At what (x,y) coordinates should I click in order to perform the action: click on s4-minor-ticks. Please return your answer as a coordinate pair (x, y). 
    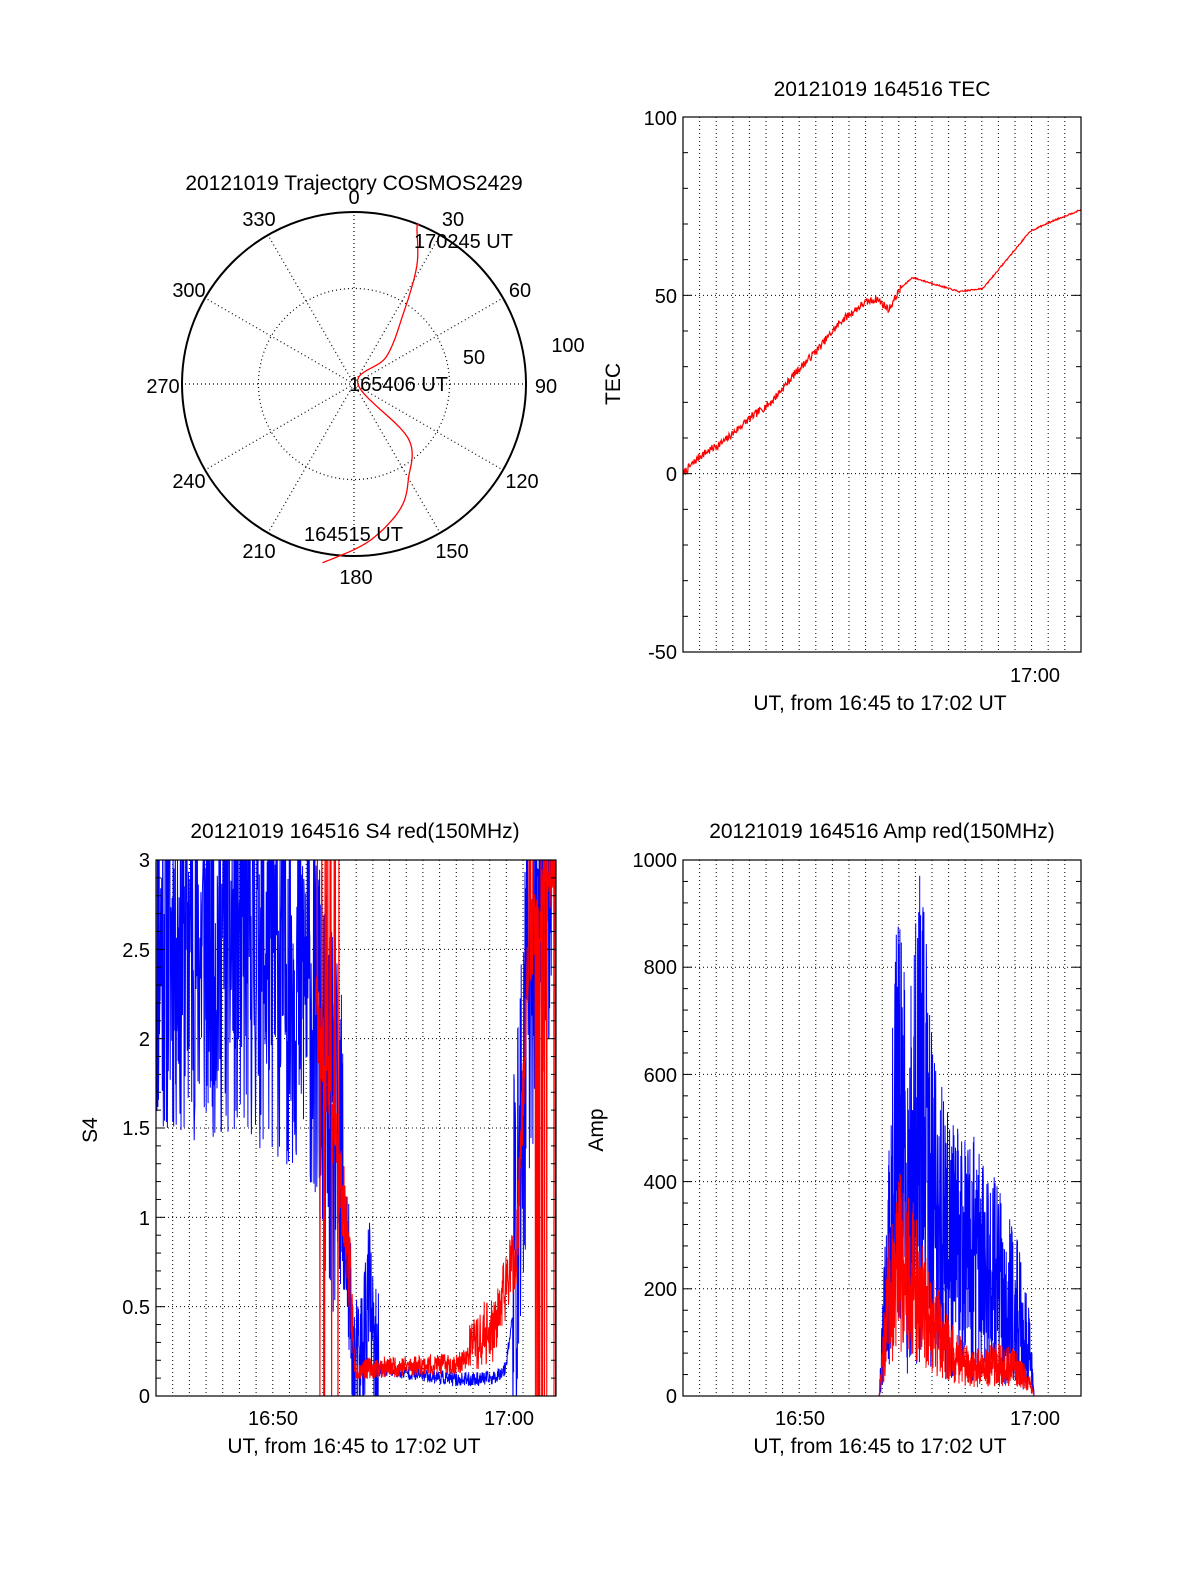
    Looking at the image, I should click on (356, 1128).